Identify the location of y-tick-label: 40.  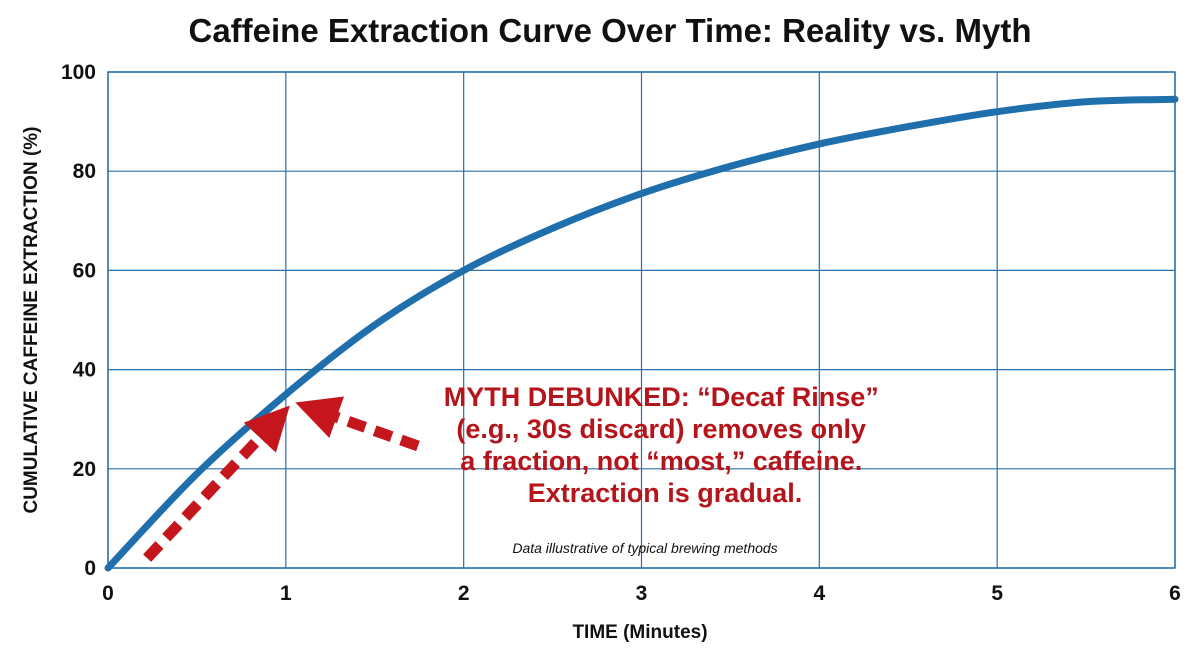
(84, 370).